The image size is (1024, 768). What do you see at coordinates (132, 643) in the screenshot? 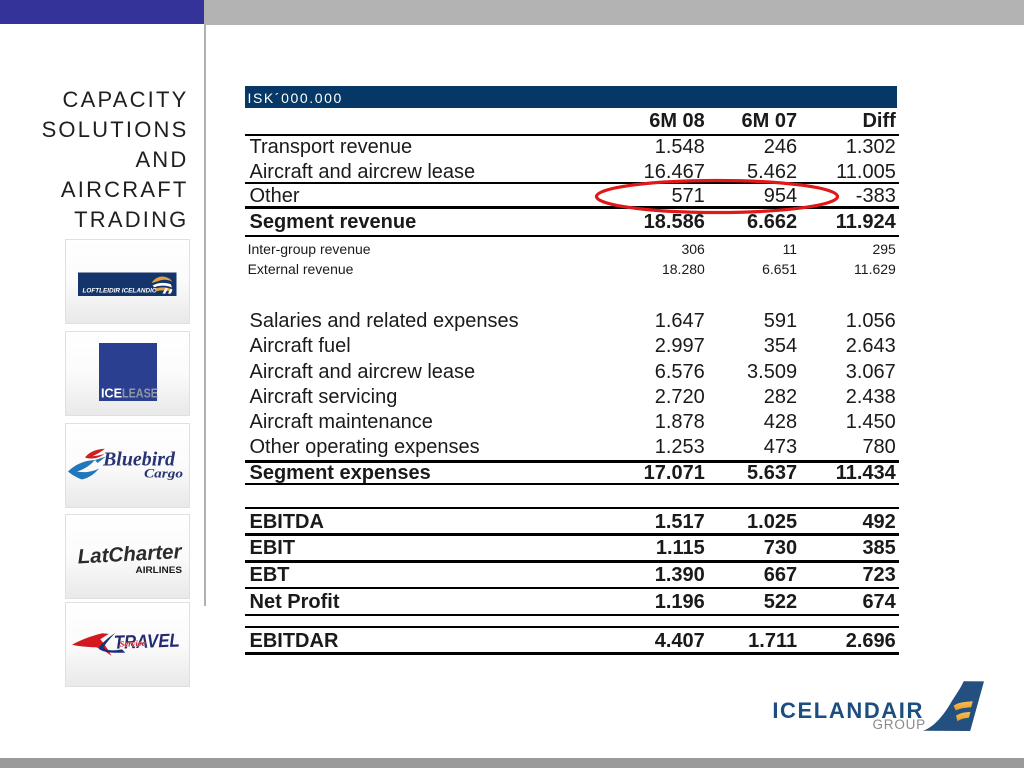
I see `svg-text: Service` at bounding box center [132, 643].